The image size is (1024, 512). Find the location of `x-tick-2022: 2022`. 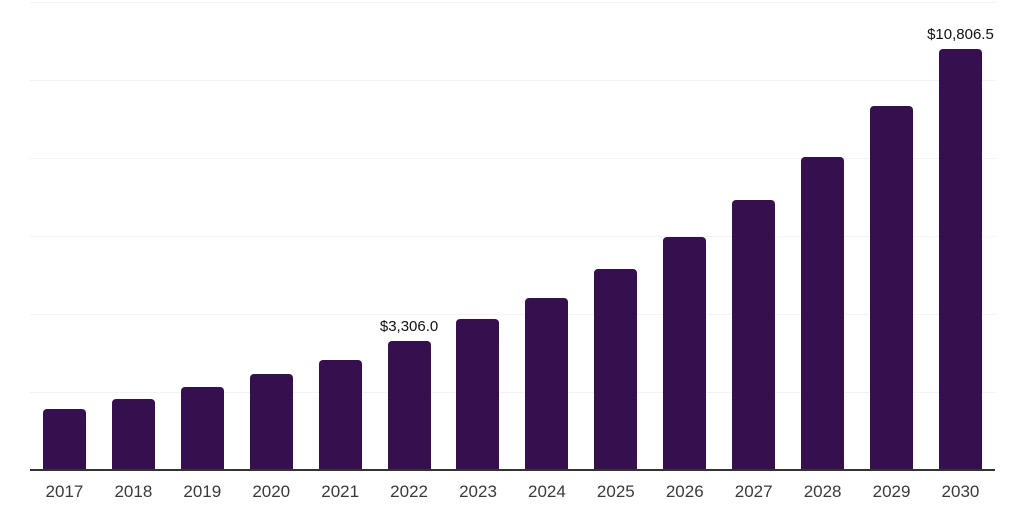

x-tick-2022: 2022 is located at coordinates (409, 491).